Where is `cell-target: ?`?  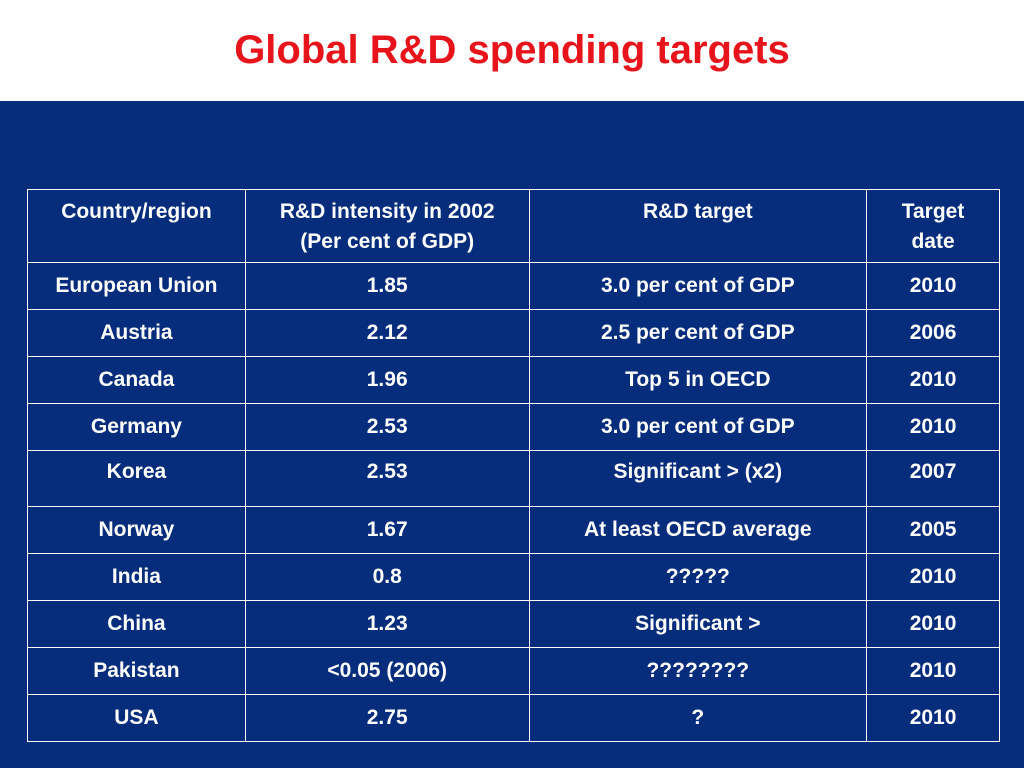
cell-target: ? is located at coordinates (698, 718).